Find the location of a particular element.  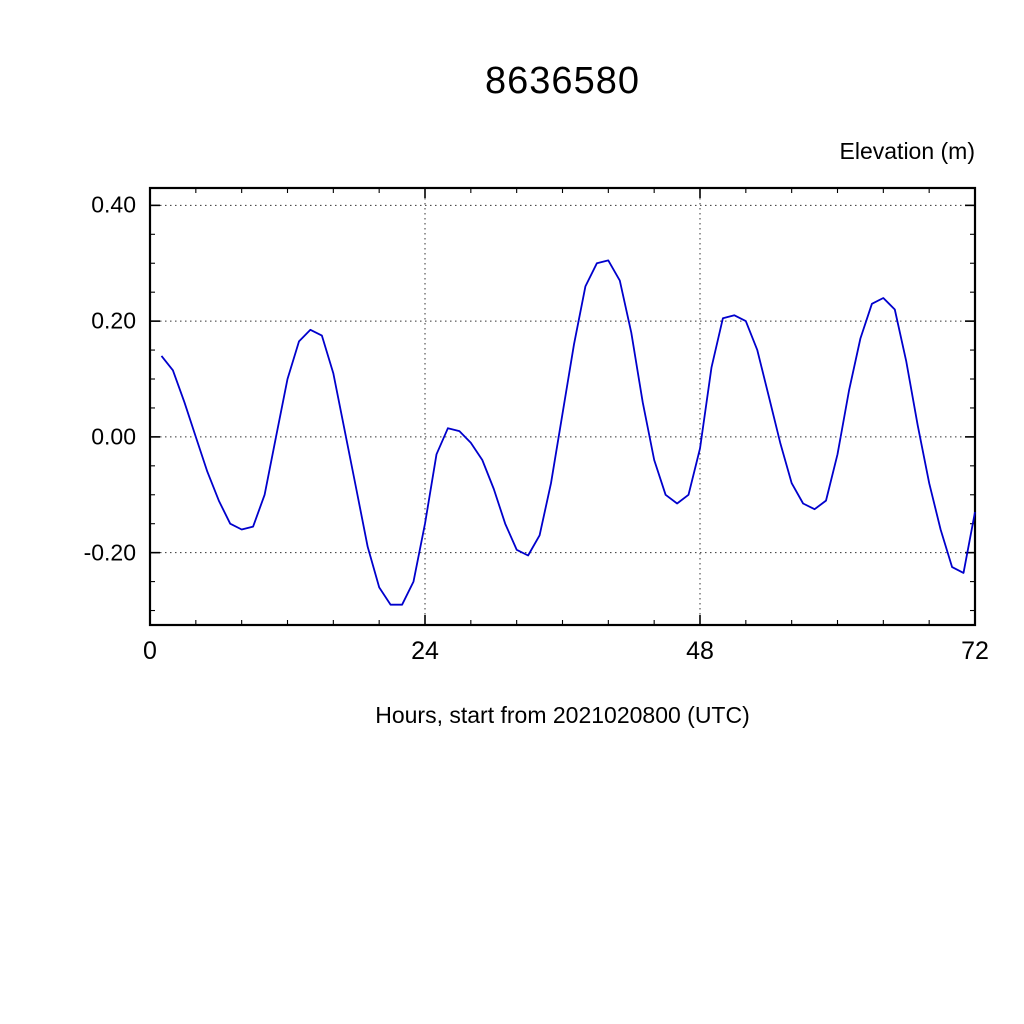

y-axis-unit-label: Elevation (m) is located at coordinates (907, 151).